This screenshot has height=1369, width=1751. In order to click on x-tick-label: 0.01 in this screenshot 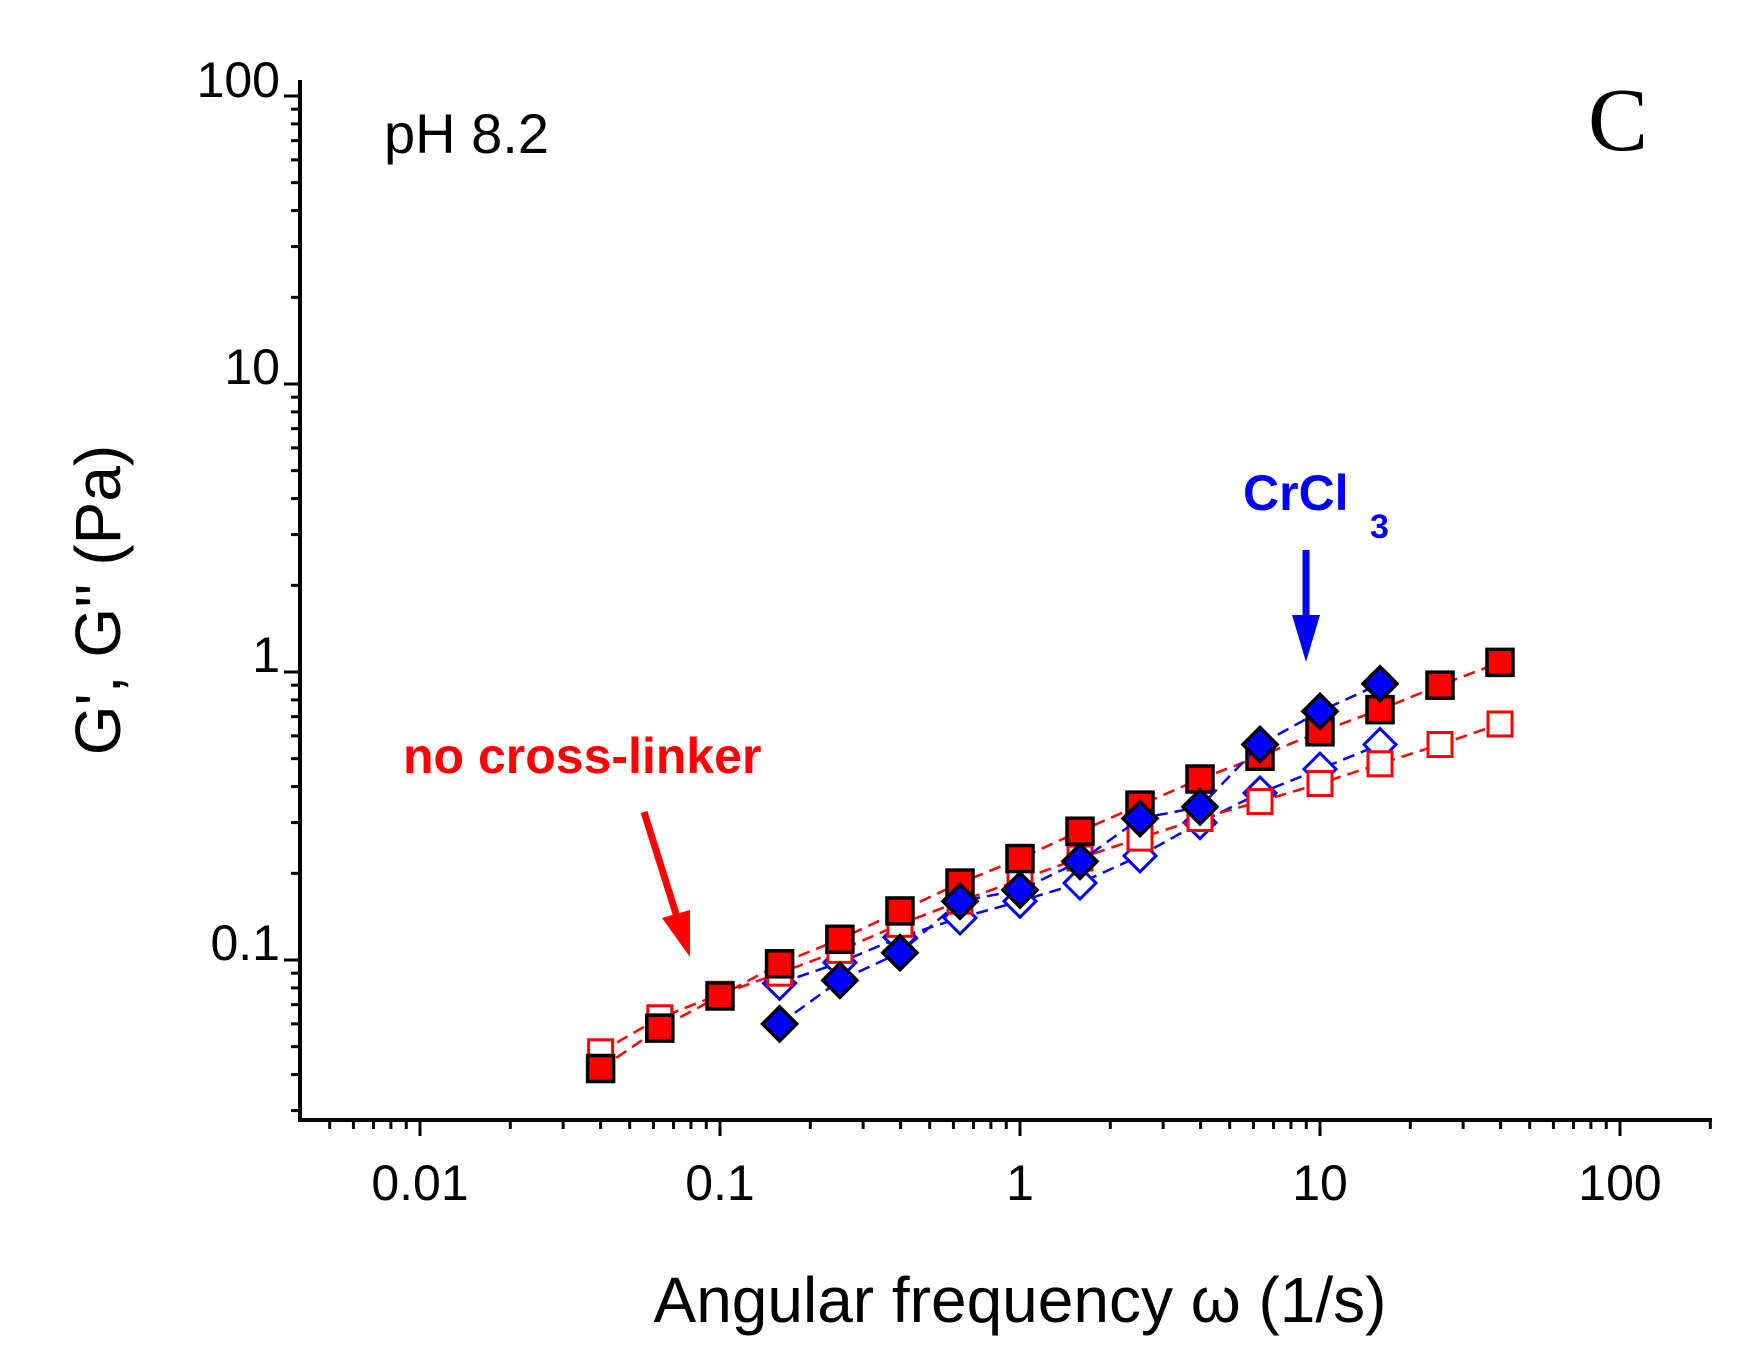, I will do `click(419, 1183)`.